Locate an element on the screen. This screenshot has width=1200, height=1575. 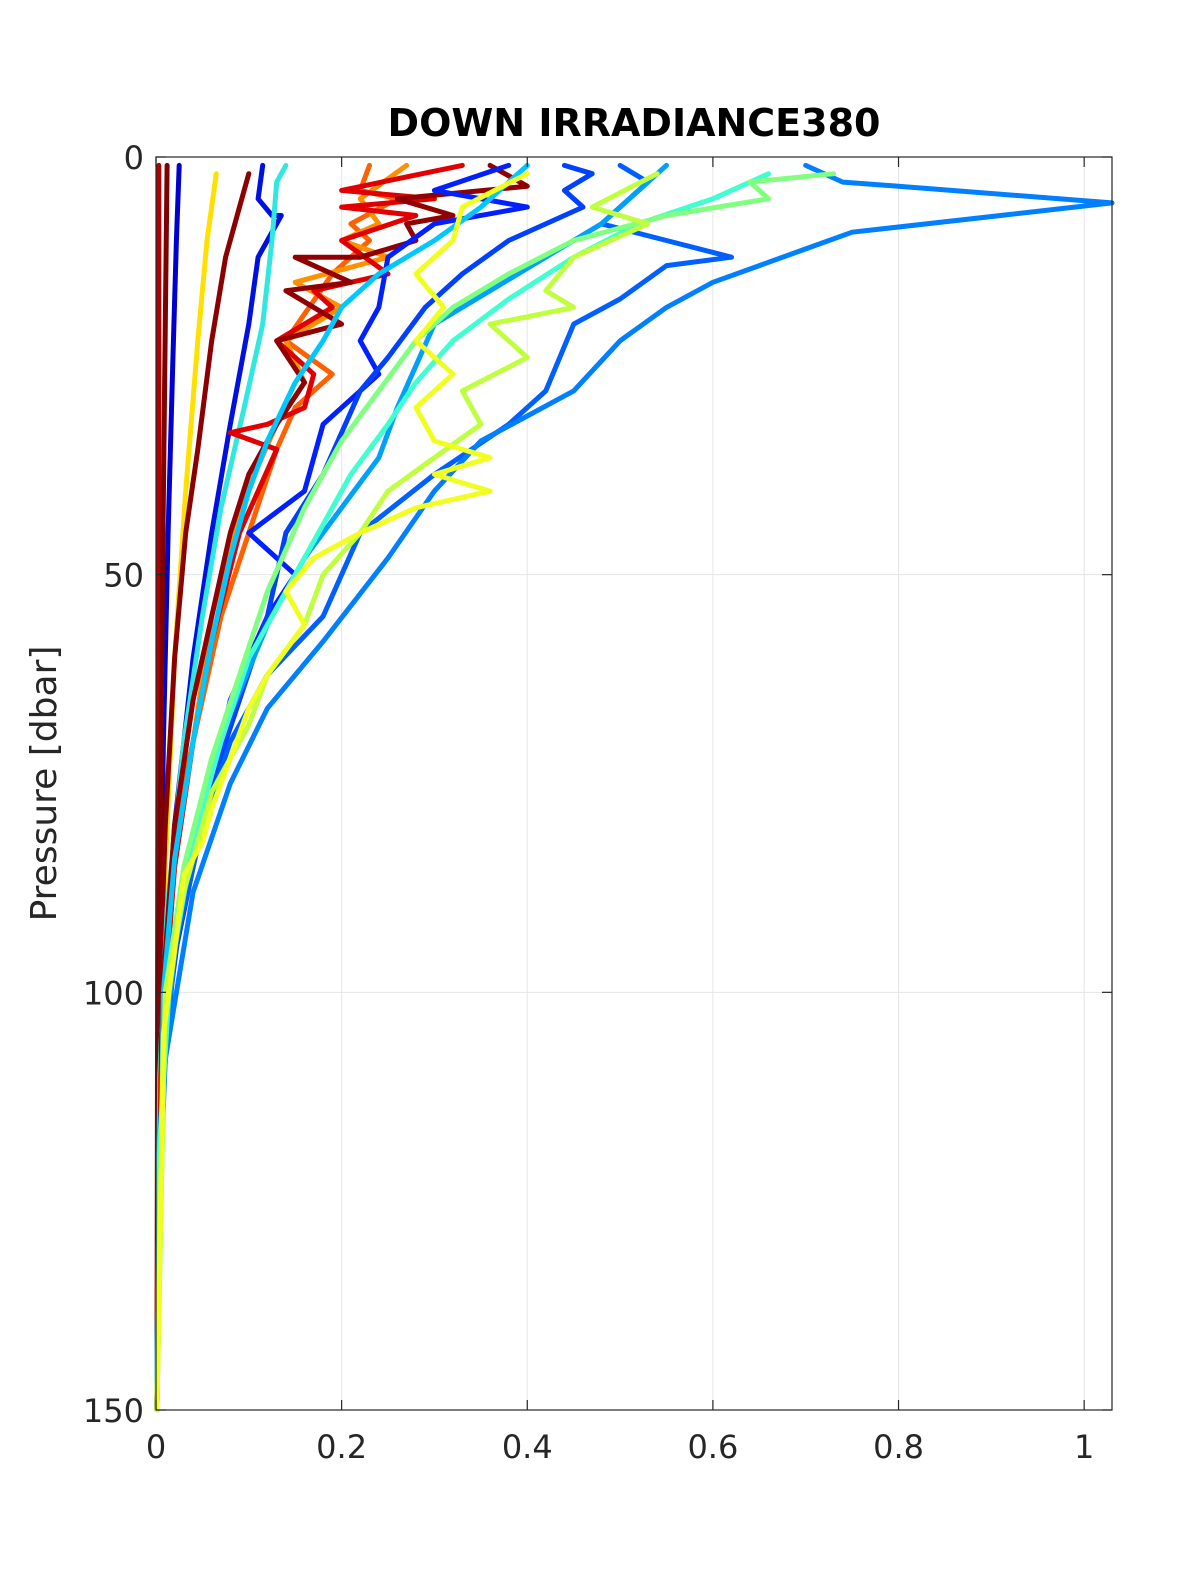
y-tick-label: 0 is located at coordinates (134, 158).